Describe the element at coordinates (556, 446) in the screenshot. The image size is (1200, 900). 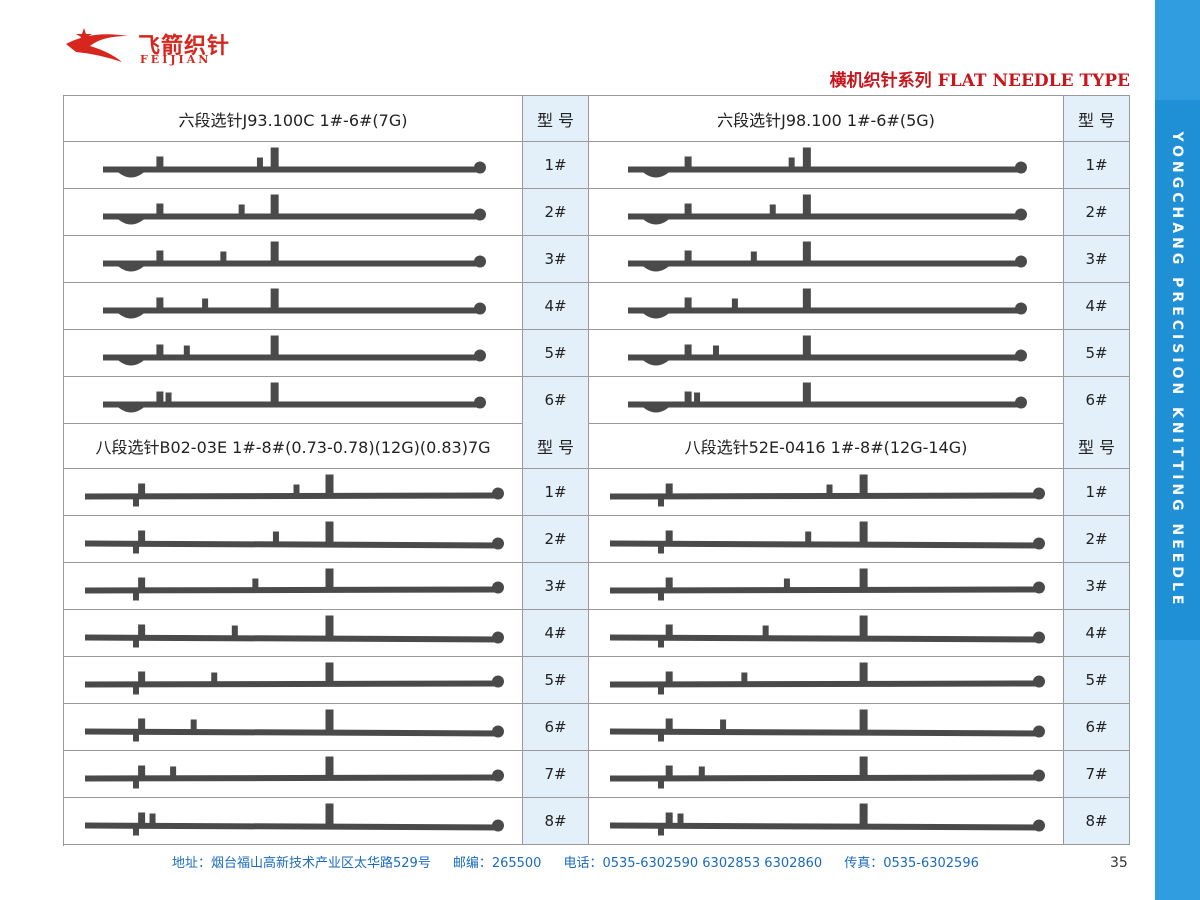
I see `model-header: 型 号` at that location.